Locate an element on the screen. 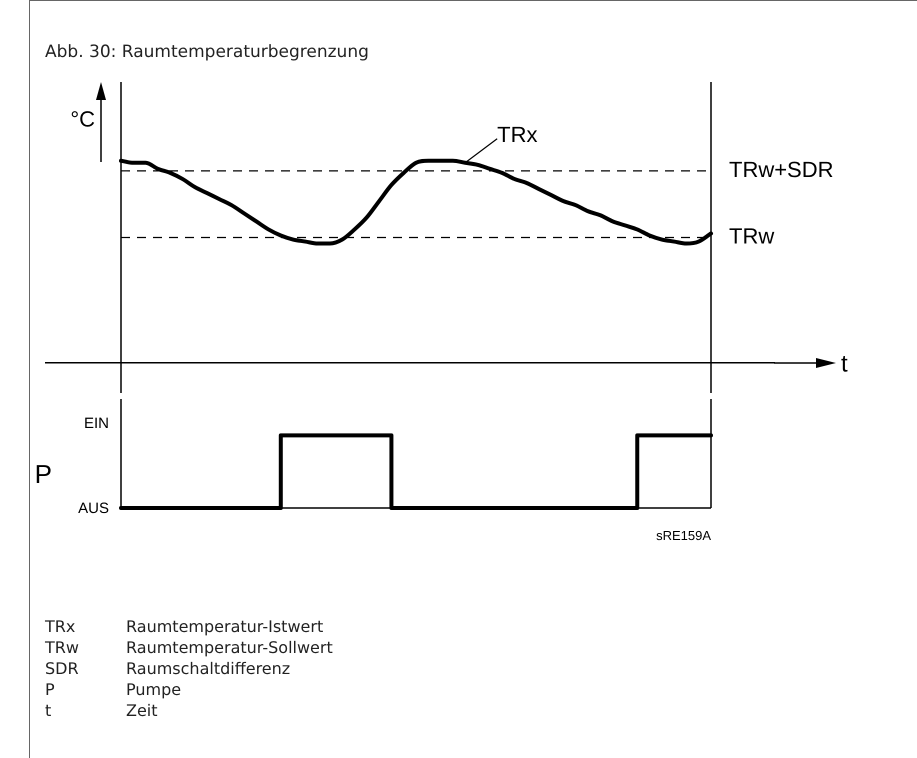 The image size is (917, 758). text: t Zeit is located at coordinates (101, 710).